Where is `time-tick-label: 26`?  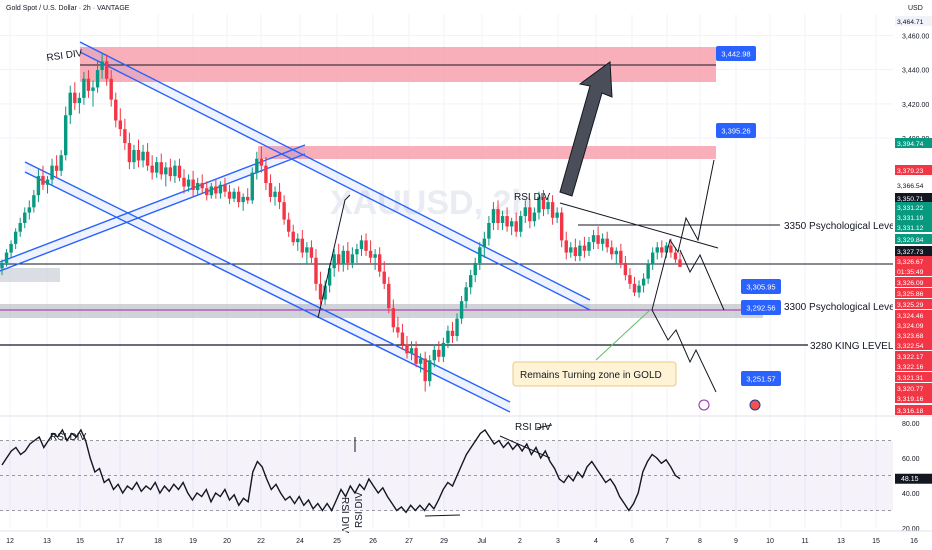
time-tick-label: 26 is located at coordinates (373, 541).